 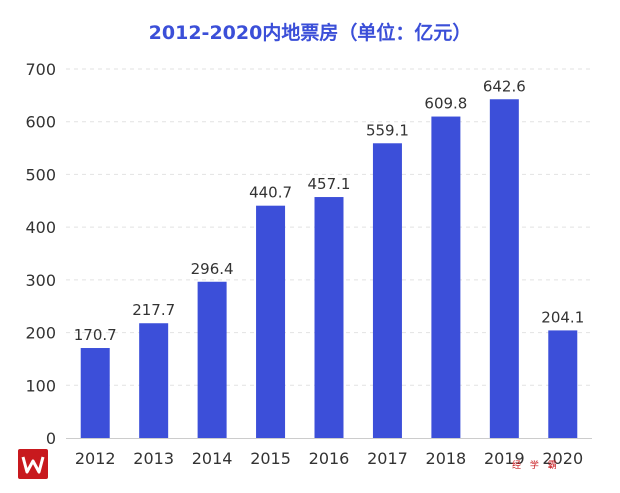 I want to click on data-label: 559.1, so click(x=387, y=130).